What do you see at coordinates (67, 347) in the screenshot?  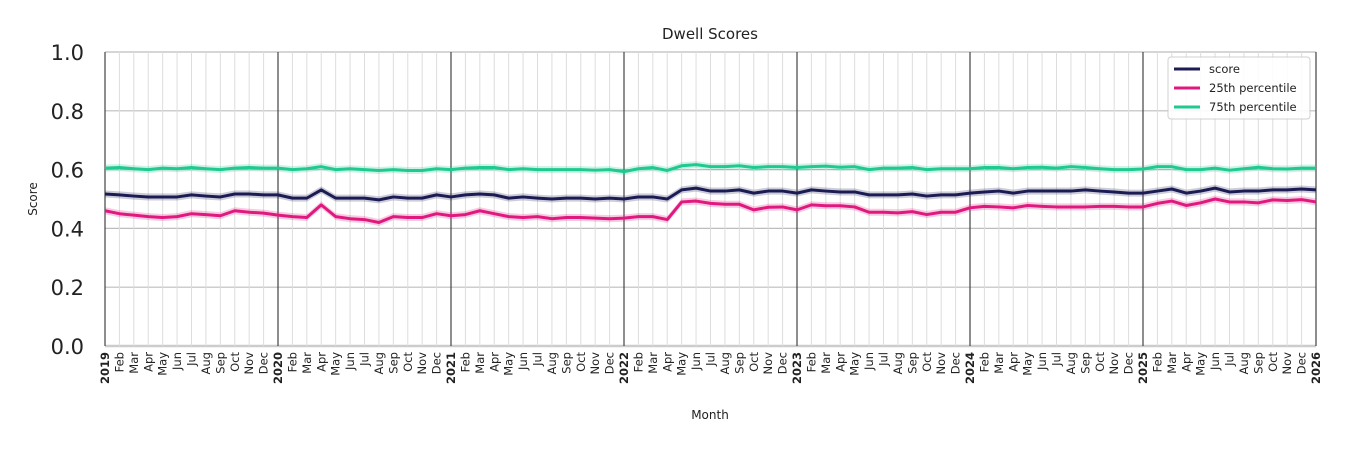 I see `y-tick-label: 0.0` at bounding box center [67, 347].